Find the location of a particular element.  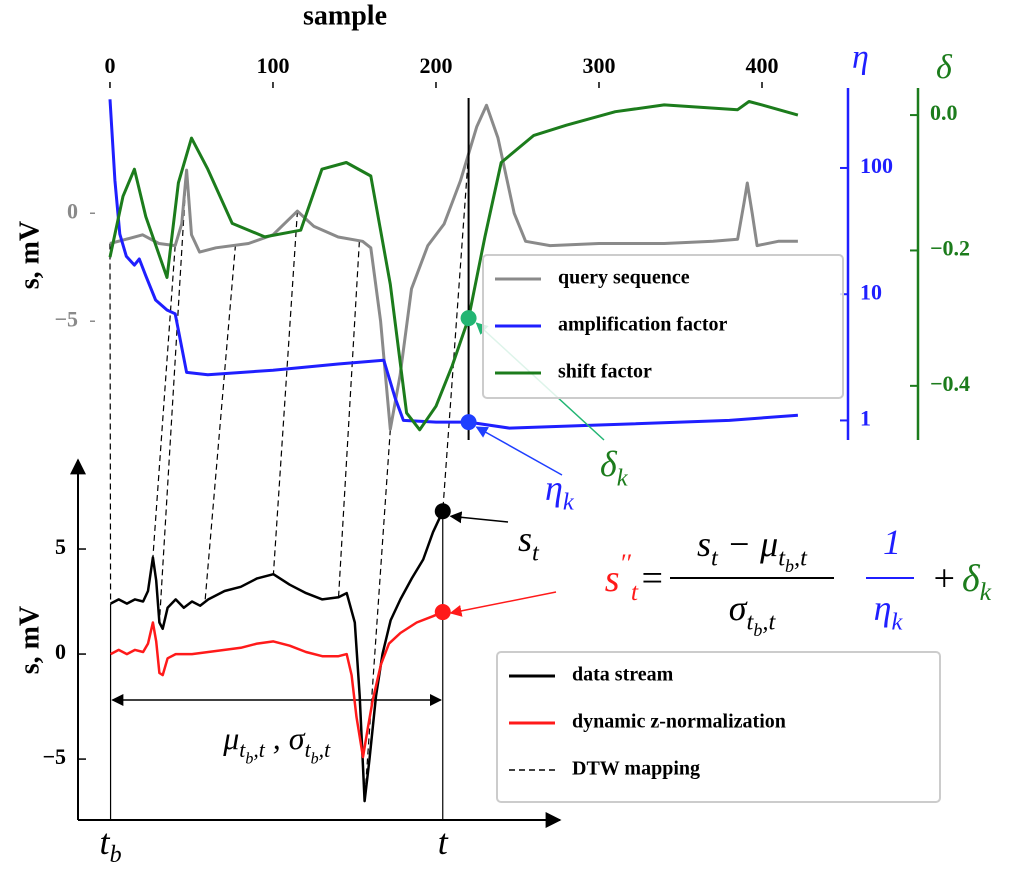

formula-den-part: t is located at coordinates (751, 621).